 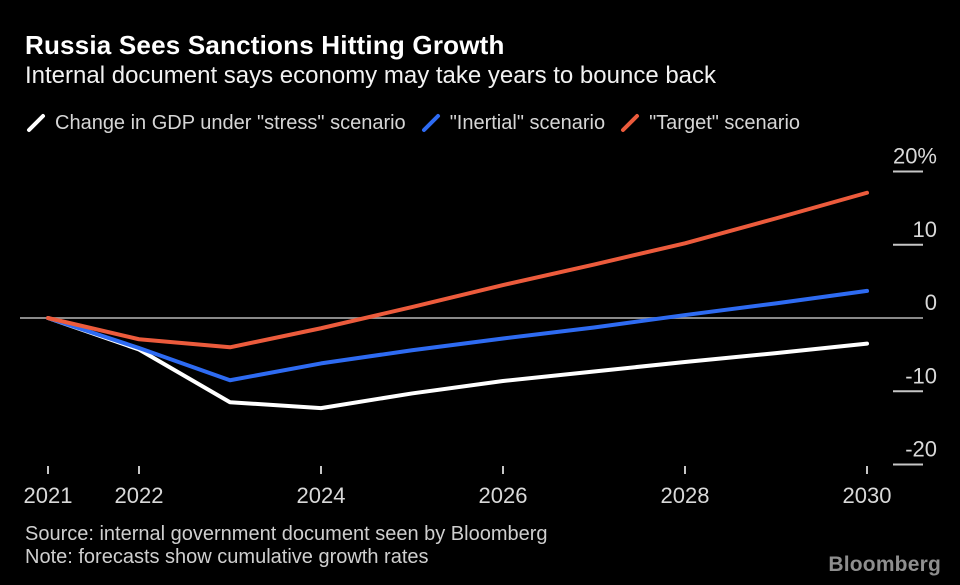 I want to click on legend-item-target: "Target" scenario, so click(x=709, y=123).